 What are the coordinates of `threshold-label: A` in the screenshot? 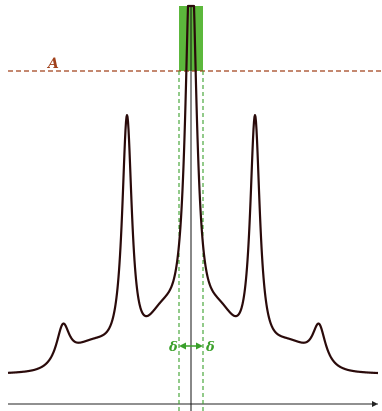 It's located at (52, 64).